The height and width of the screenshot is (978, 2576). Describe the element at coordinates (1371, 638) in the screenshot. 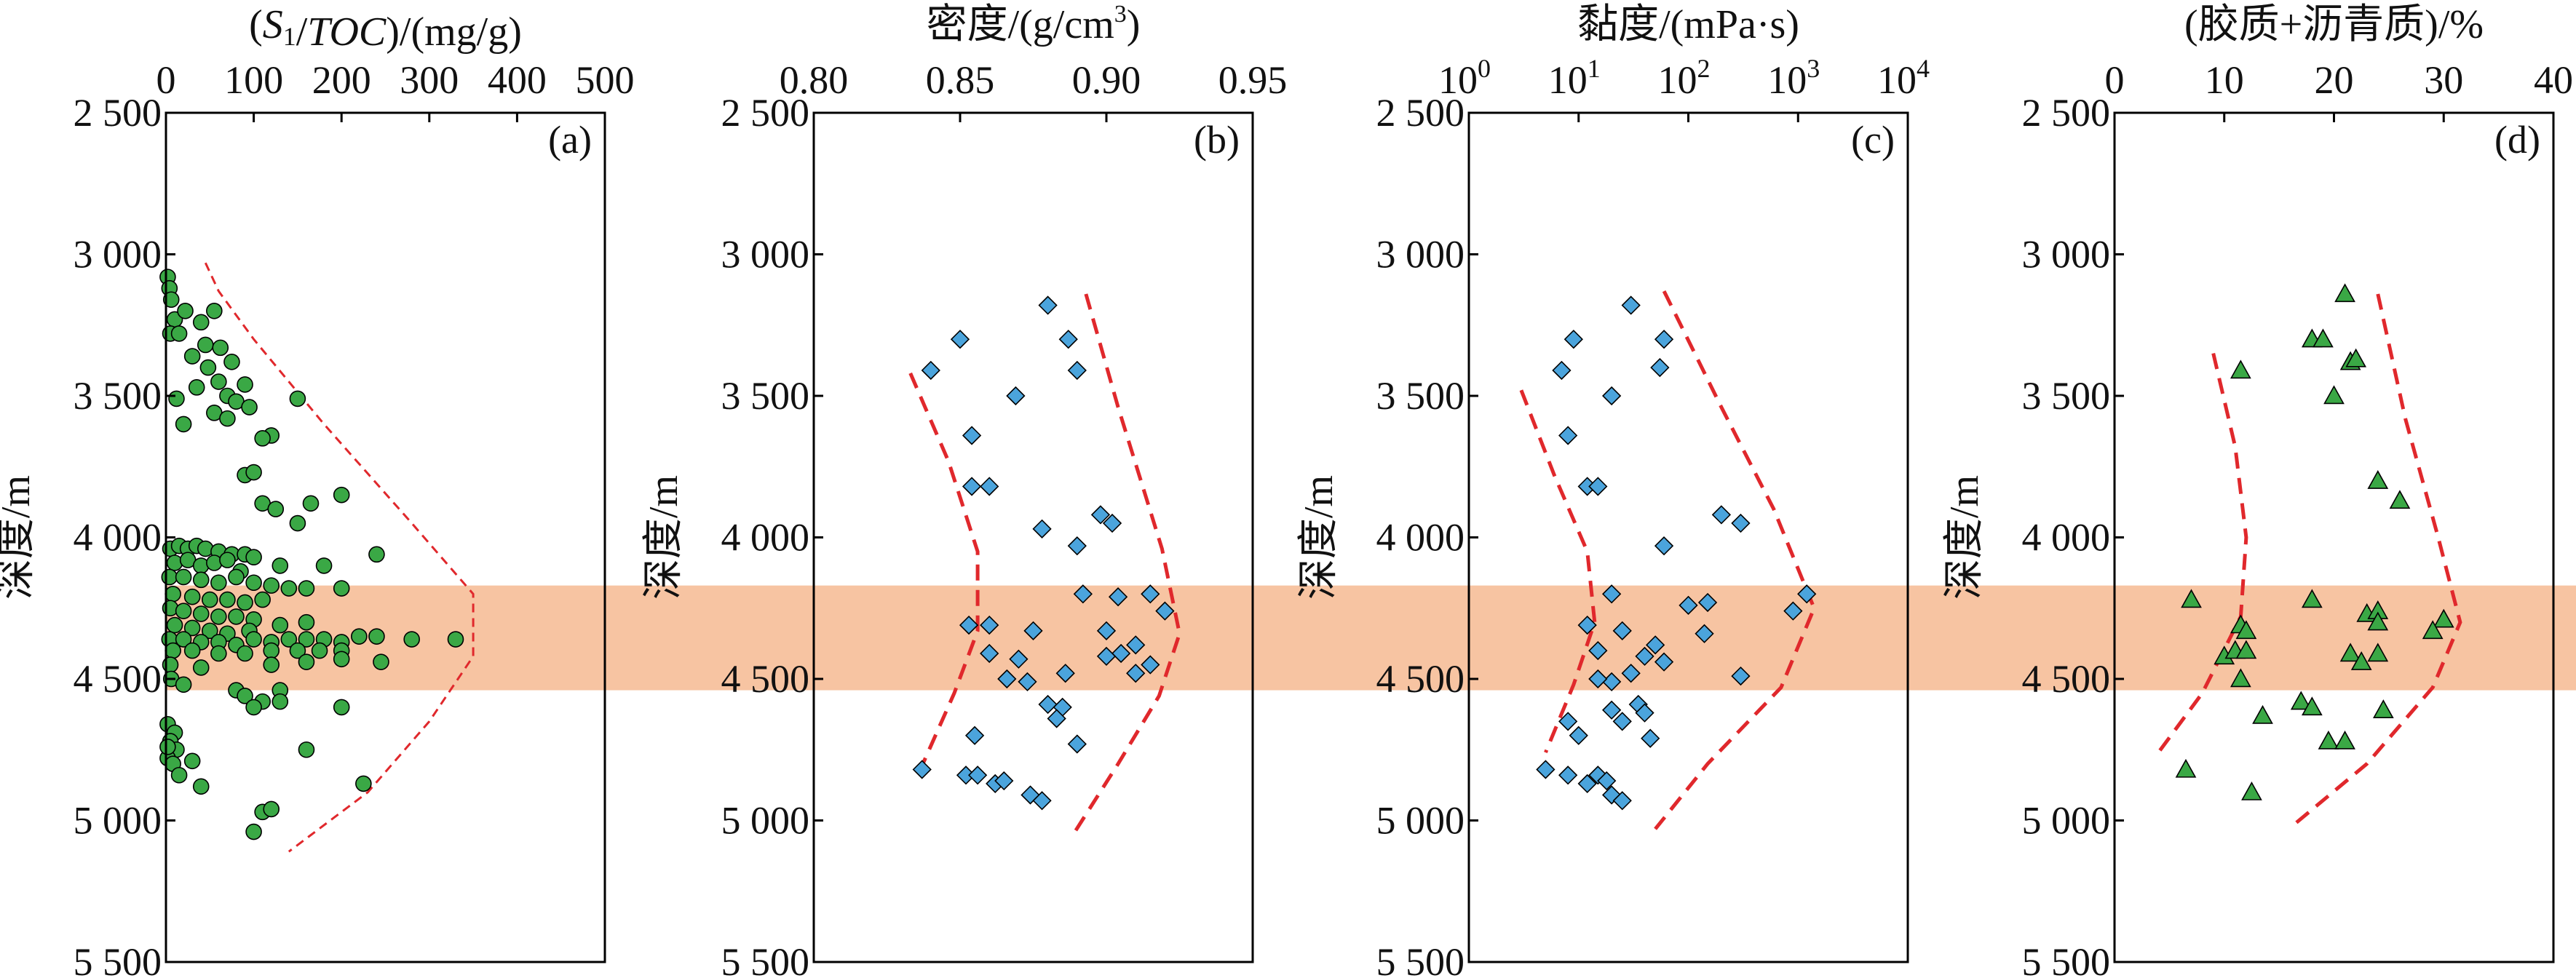

I see `highlight-band-layer` at that location.